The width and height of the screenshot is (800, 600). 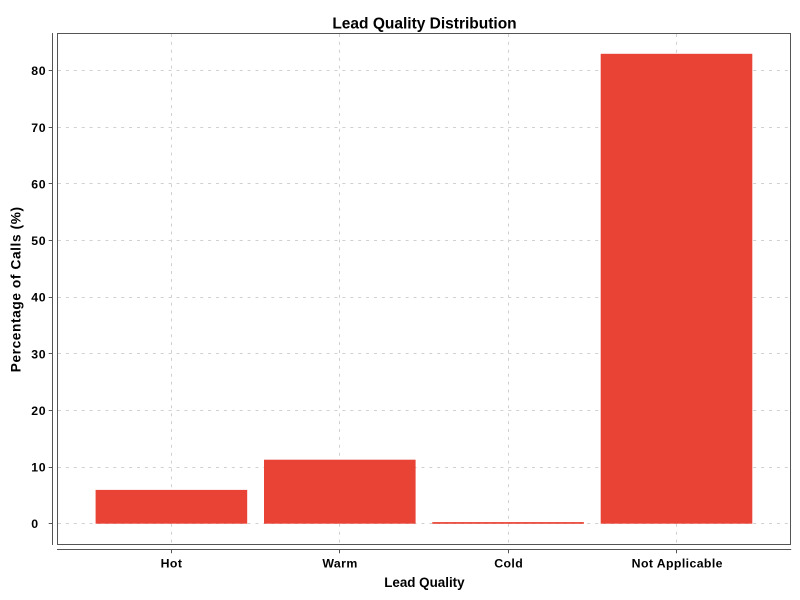 What do you see at coordinates (15, 289) in the screenshot?
I see `svg-text: Percentage of Calls (%)` at bounding box center [15, 289].